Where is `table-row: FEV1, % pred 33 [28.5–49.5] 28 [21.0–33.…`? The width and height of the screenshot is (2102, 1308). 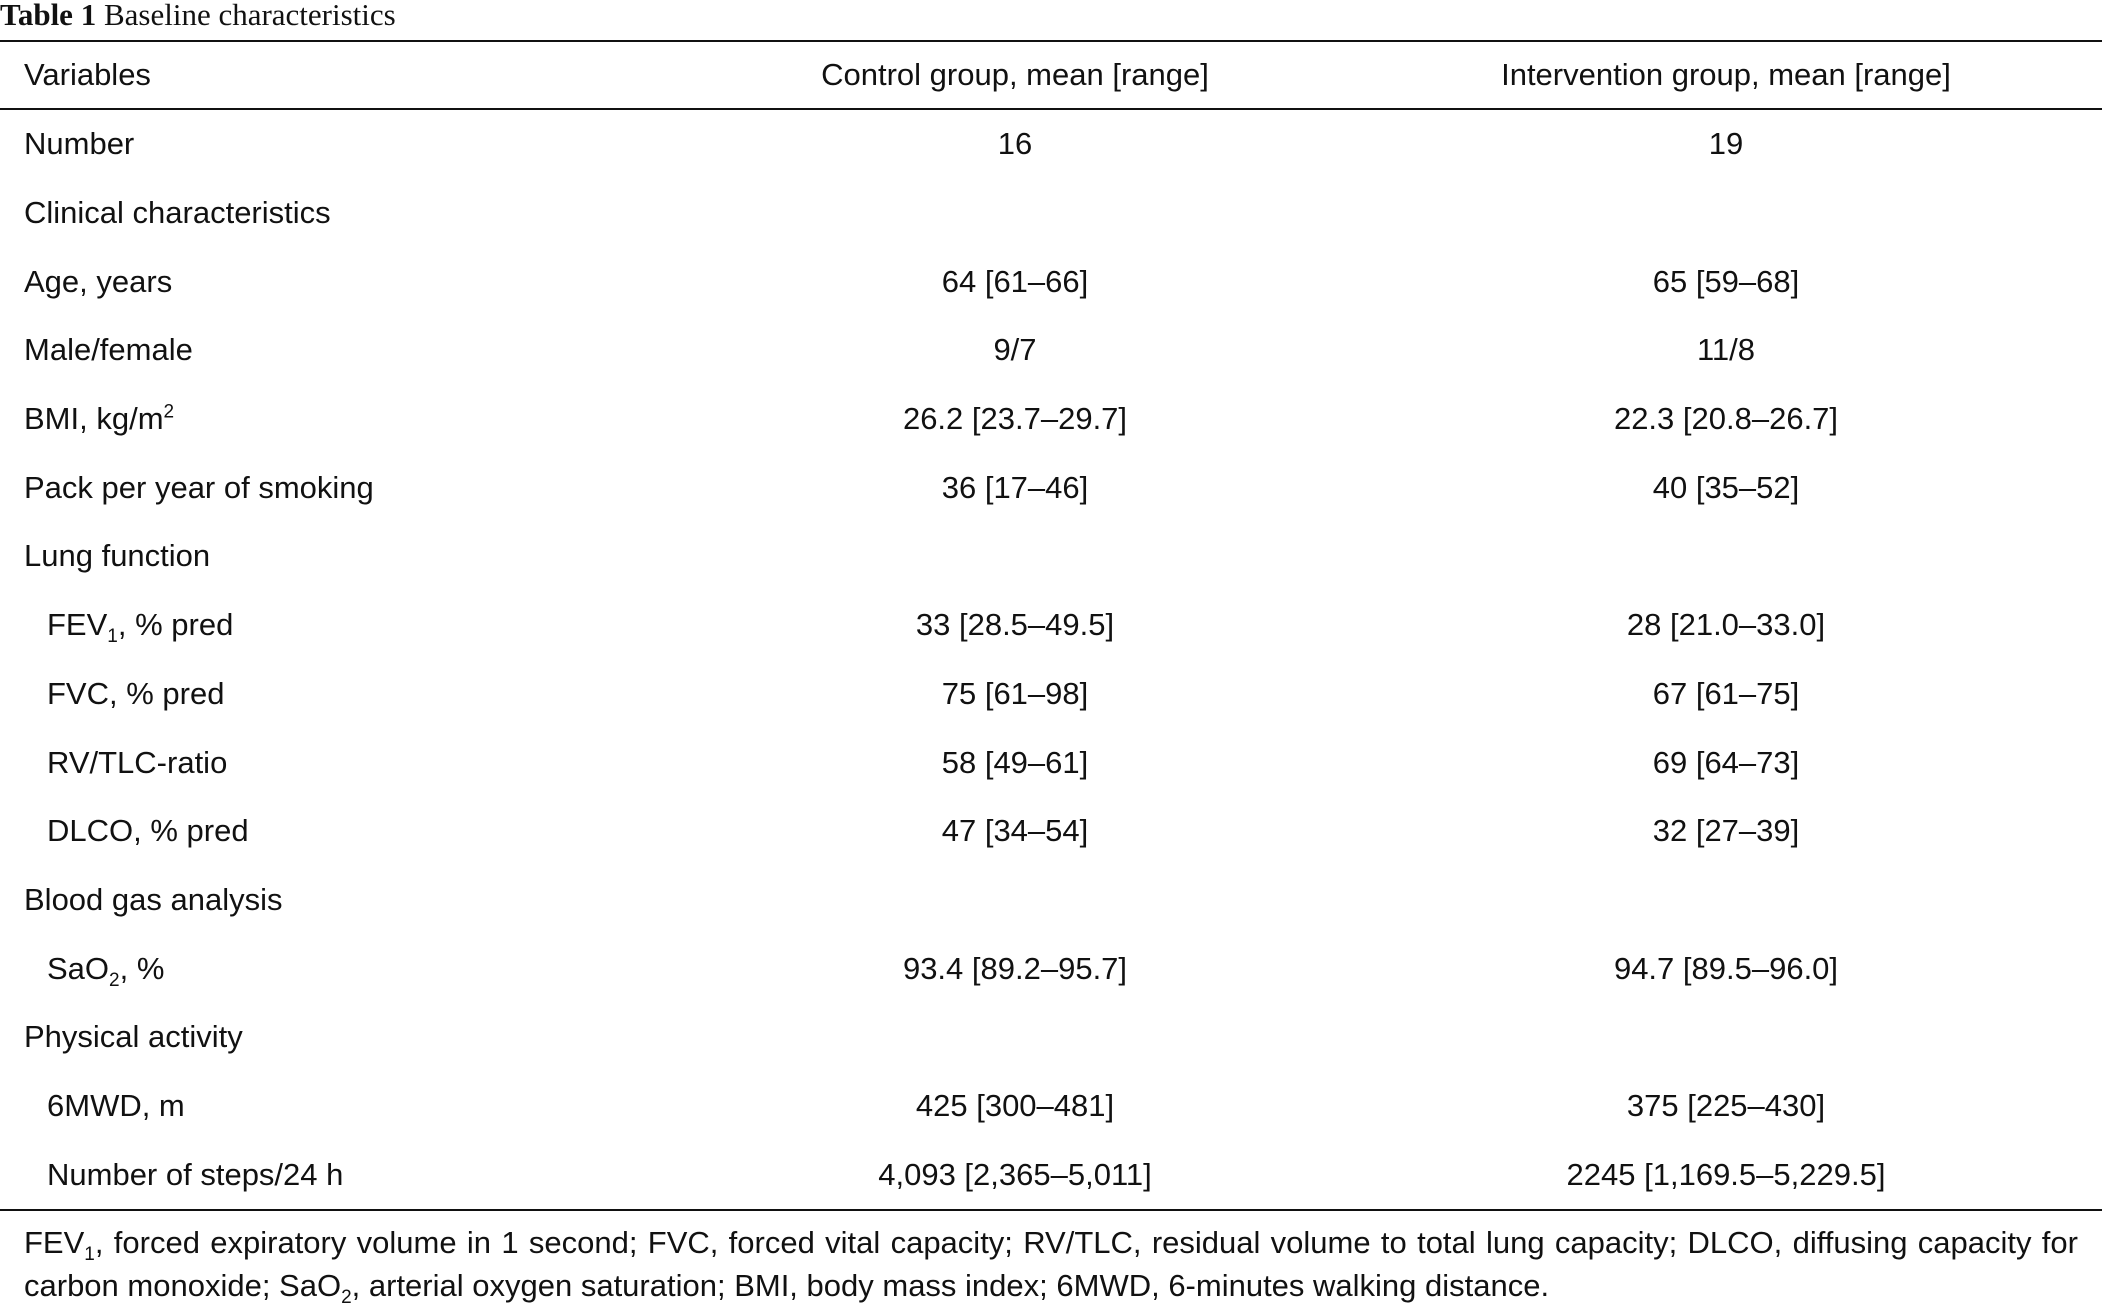
table-row: FEV1, % pred 33 [28.5–49.5] 28 [21.0–33.… is located at coordinates (1051, 625).